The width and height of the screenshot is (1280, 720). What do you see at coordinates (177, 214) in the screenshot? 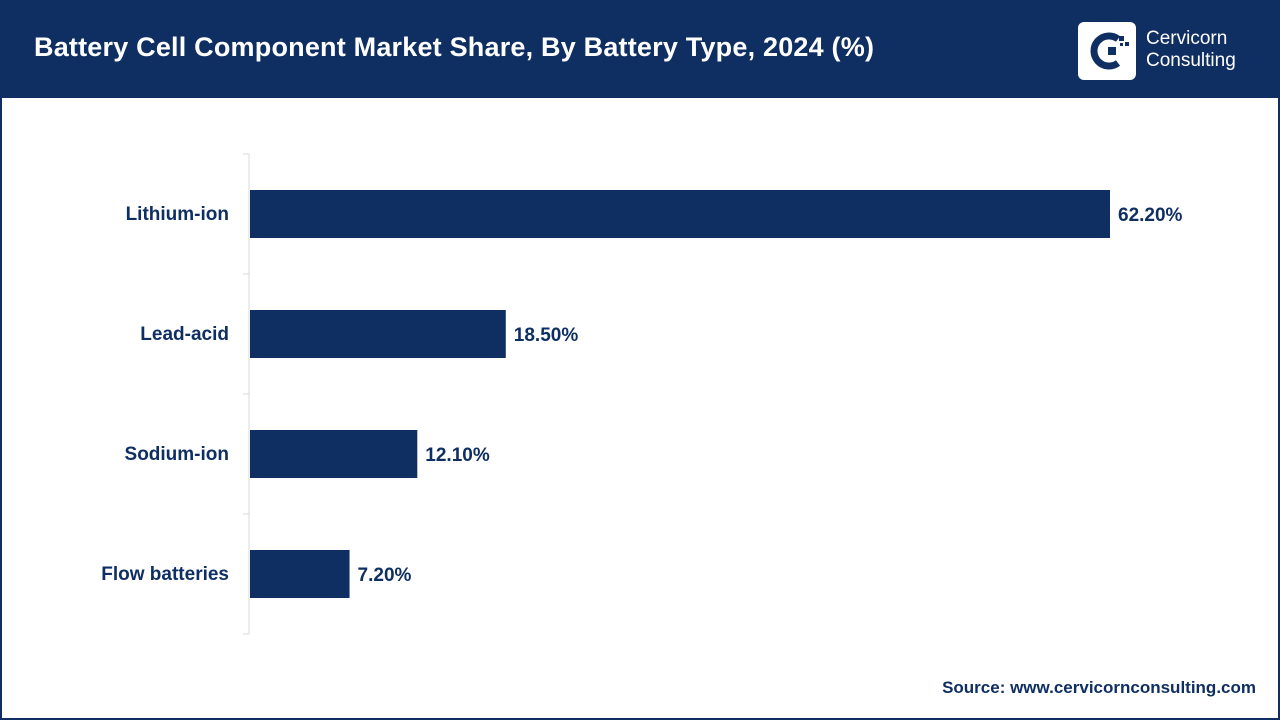
I see `category-label: Lithium-ion` at bounding box center [177, 214].